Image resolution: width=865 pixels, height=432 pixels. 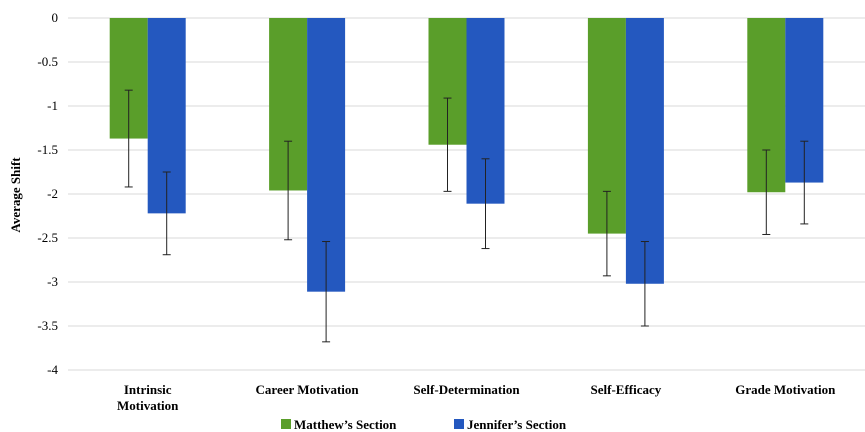 I want to click on x-category-label: Grade Motivation, so click(x=785, y=389).